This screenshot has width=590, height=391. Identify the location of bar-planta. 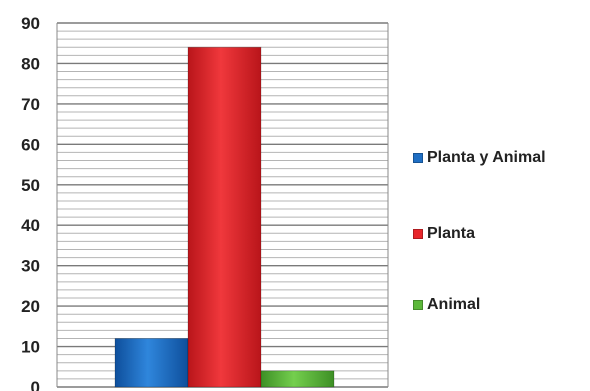
(224, 217).